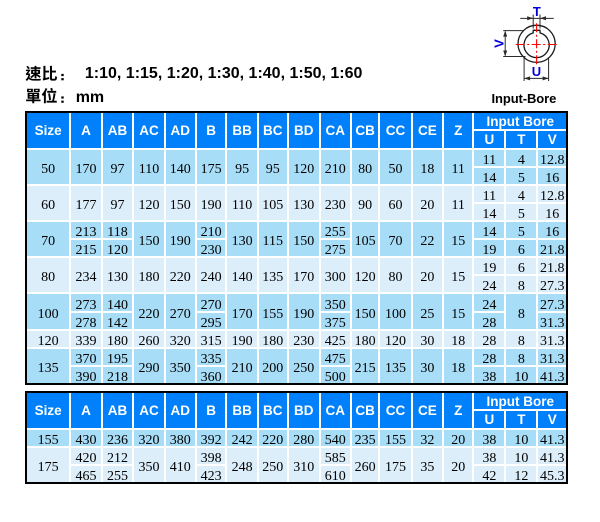 This screenshot has height=522, width=600. What do you see at coordinates (499, 43) in the screenshot?
I see `svg-text: V` at bounding box center [499, 43].